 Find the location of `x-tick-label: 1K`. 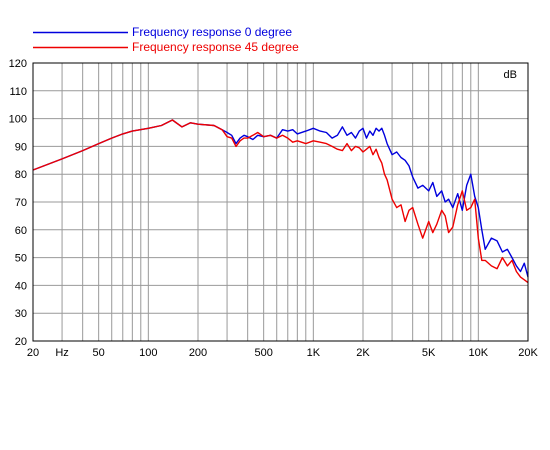

x-tick-label: 1K is located at coordinates (314, 353).